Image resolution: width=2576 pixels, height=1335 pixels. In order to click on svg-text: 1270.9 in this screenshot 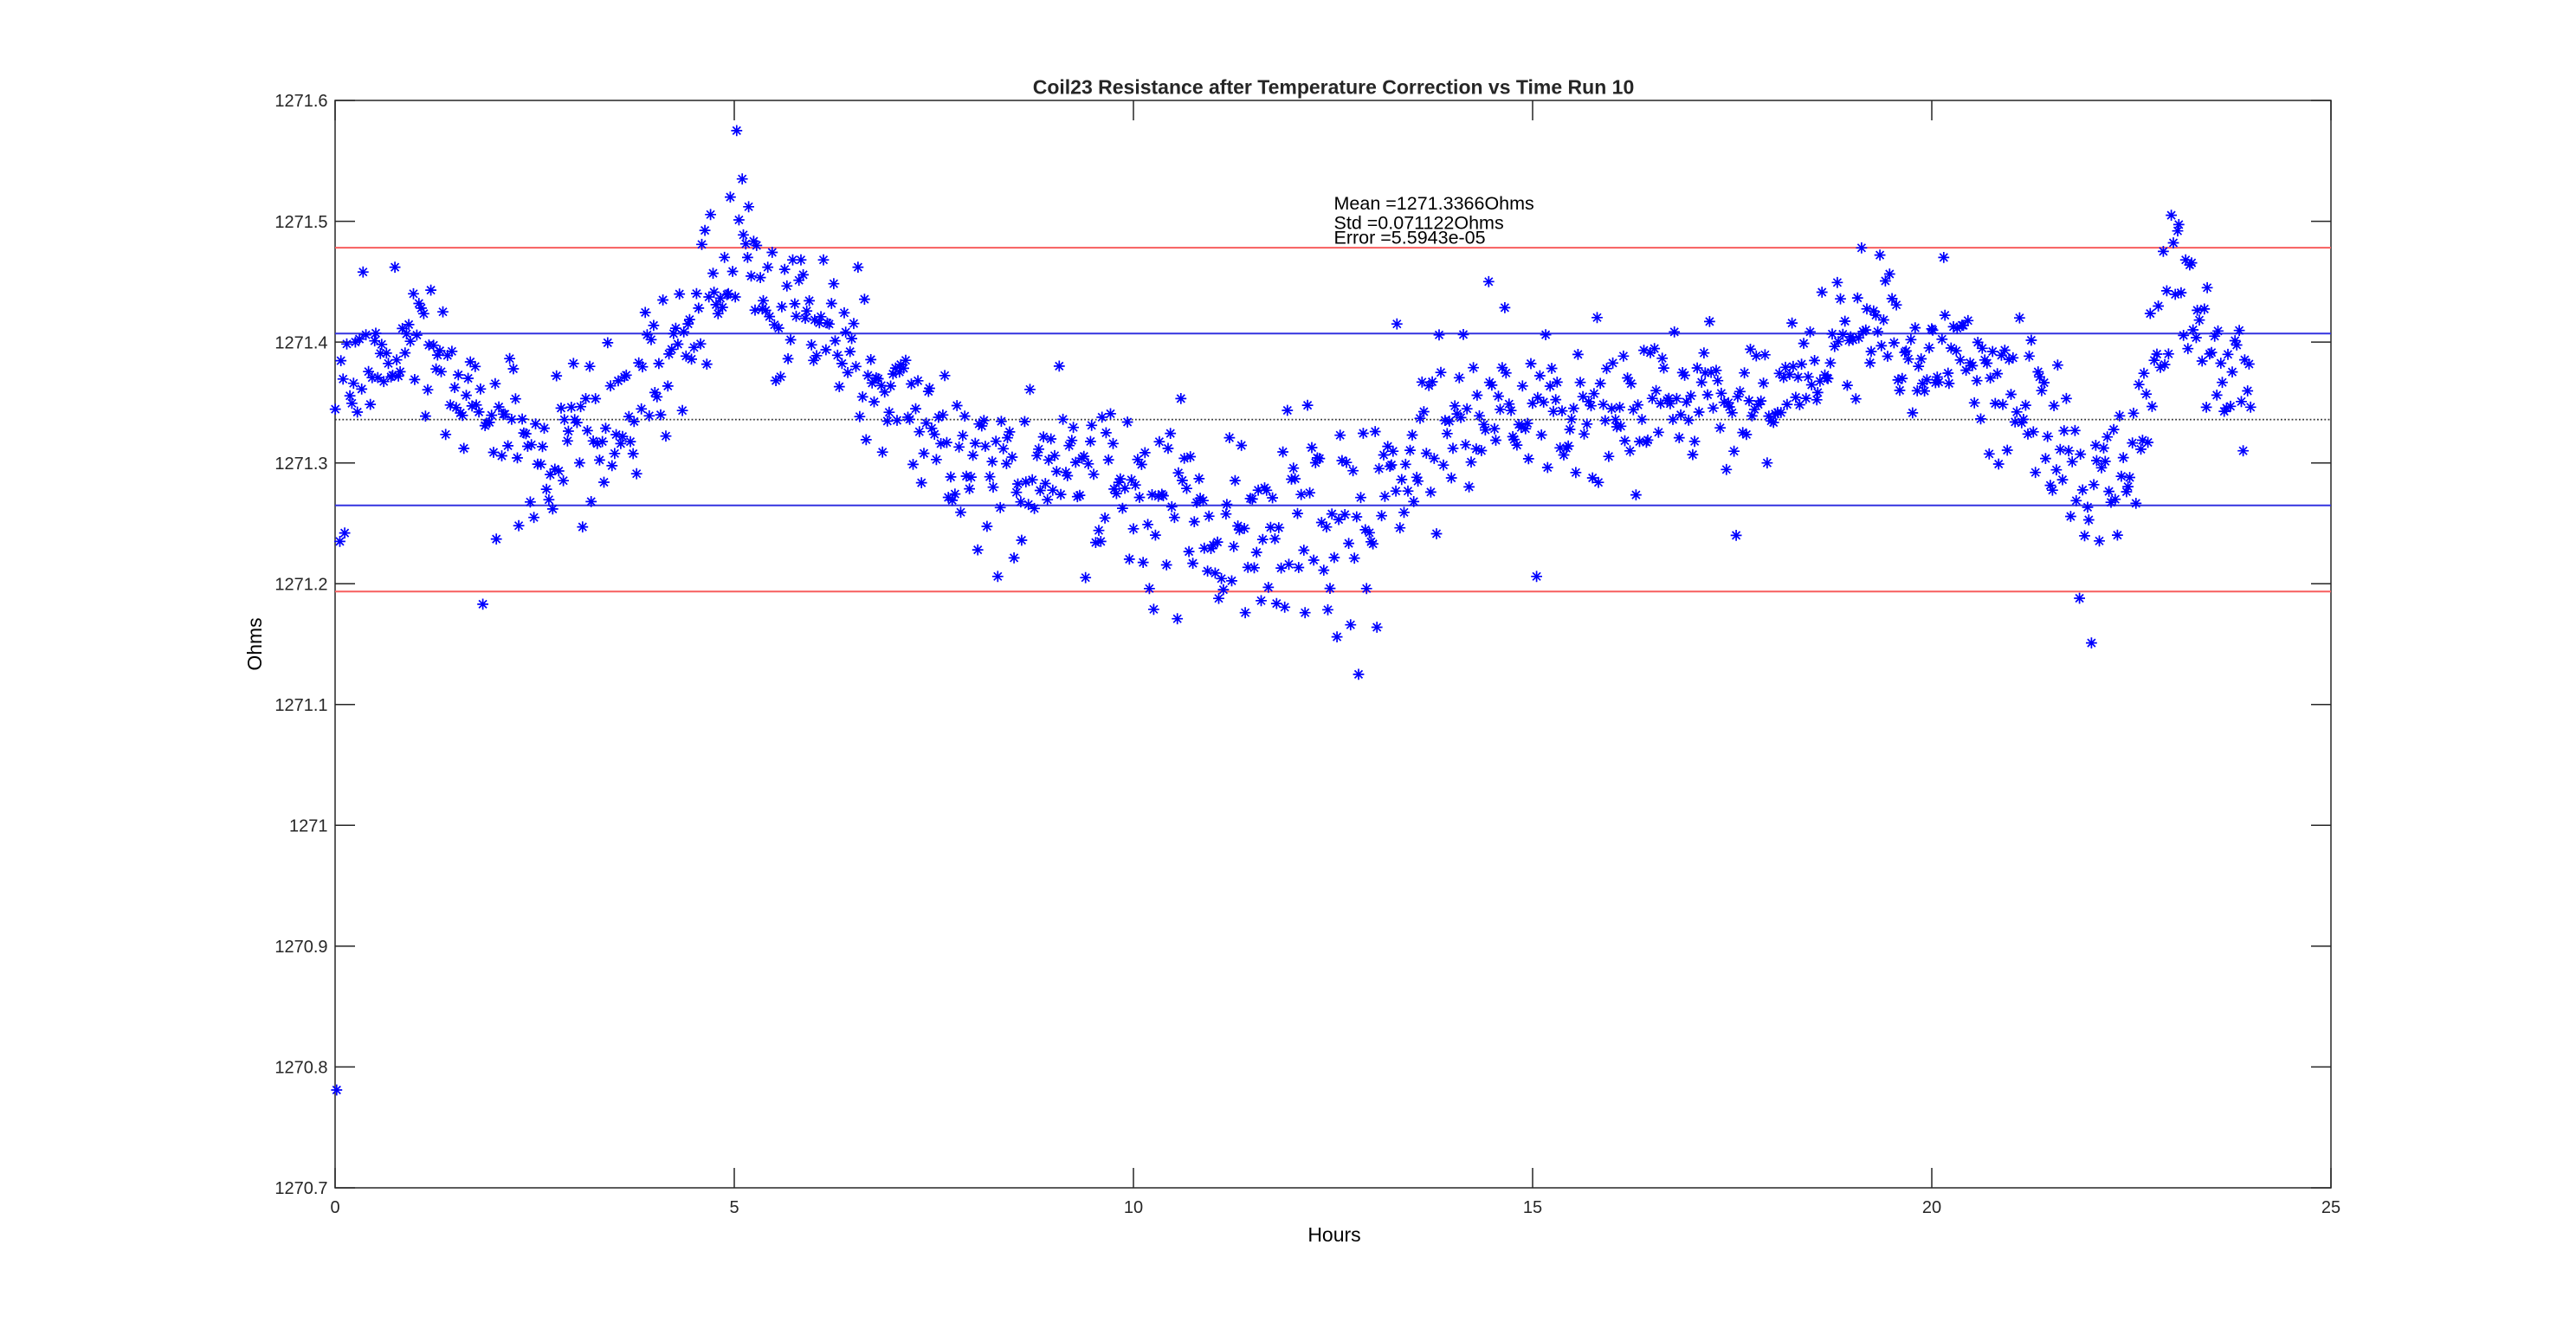, I will do `click(300, 948)`.